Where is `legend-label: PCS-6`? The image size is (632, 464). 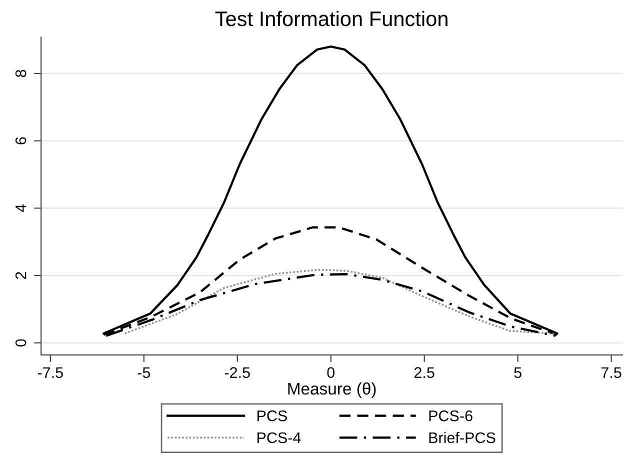 legend-label: PCS-6 is located at coordinates (450, 416).